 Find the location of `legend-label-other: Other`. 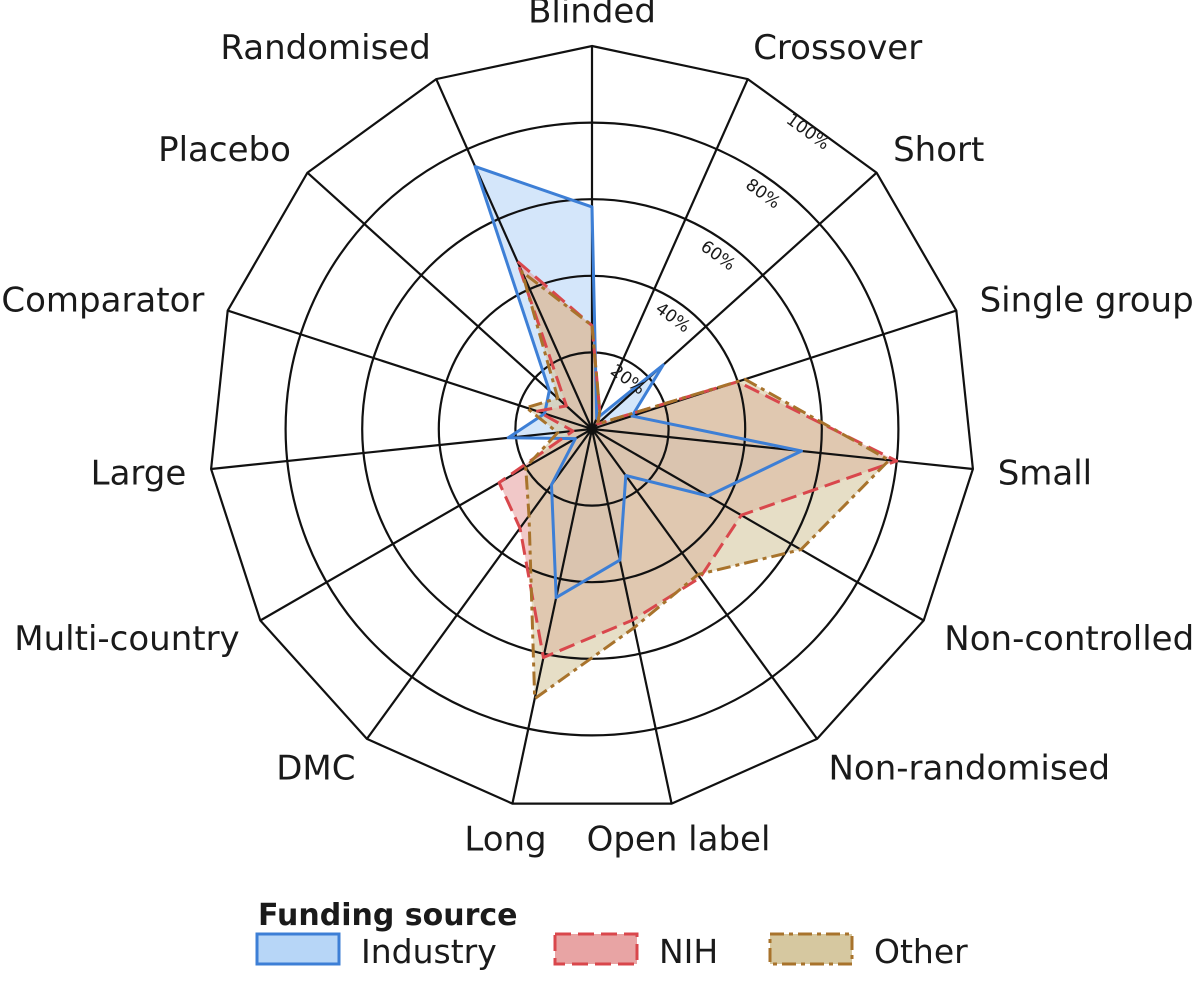

legend-label-other: Other is located at coordinates (921, 951).